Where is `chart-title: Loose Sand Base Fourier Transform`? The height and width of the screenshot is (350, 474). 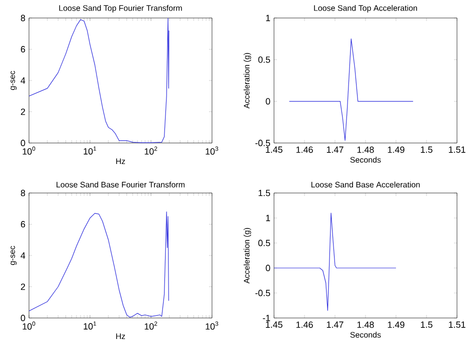
chart-title: Loose Sand Base Fourier Transform is located at coordinates (120, 185).